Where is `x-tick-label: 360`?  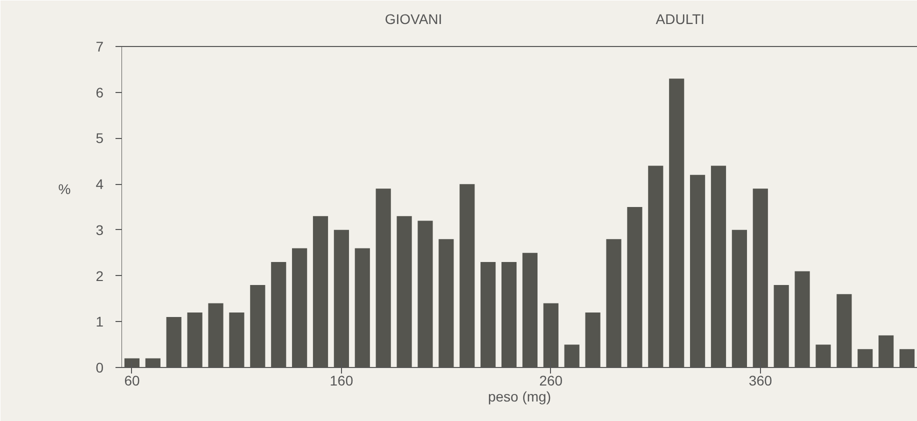
x-tick-label: 360 is located at coordinates (760, 380).